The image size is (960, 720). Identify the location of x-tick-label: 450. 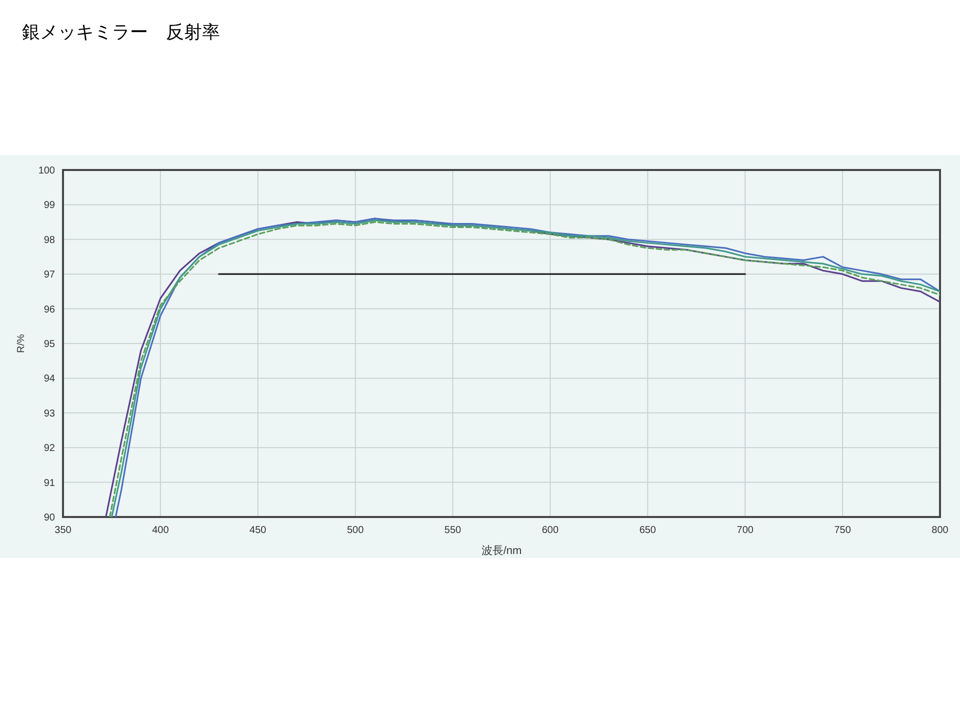
(258, 530).